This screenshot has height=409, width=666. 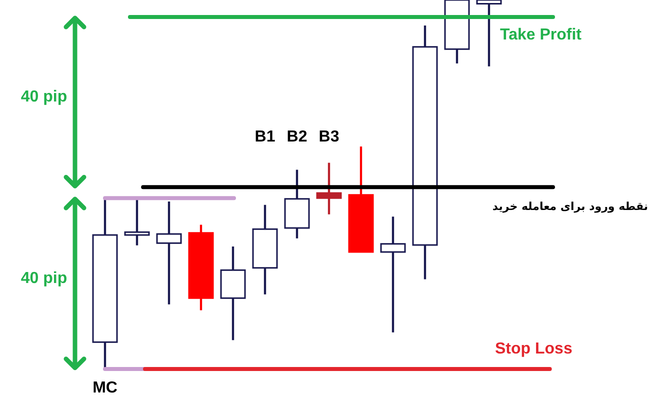 What do you see at coordinates (533, 349) in the screenshot?
I see `ref-line-label: Stop Loss` at bounding box center [533, 349].